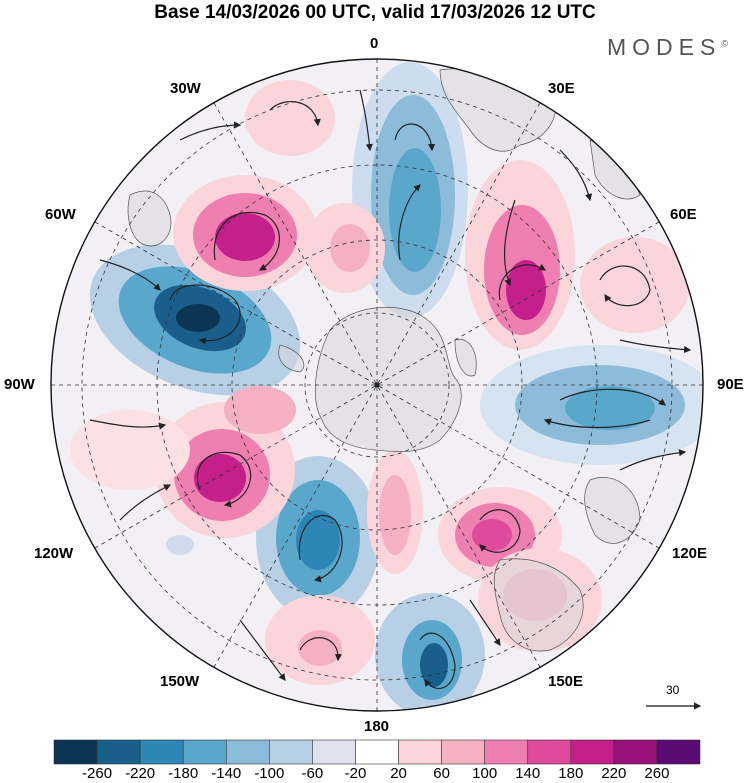 The width and height of the screenshot is (750, 783). Describe the element at coordinates (441, 773) in the screenshot. I see `colorbar-tick-label: 60` at that location.